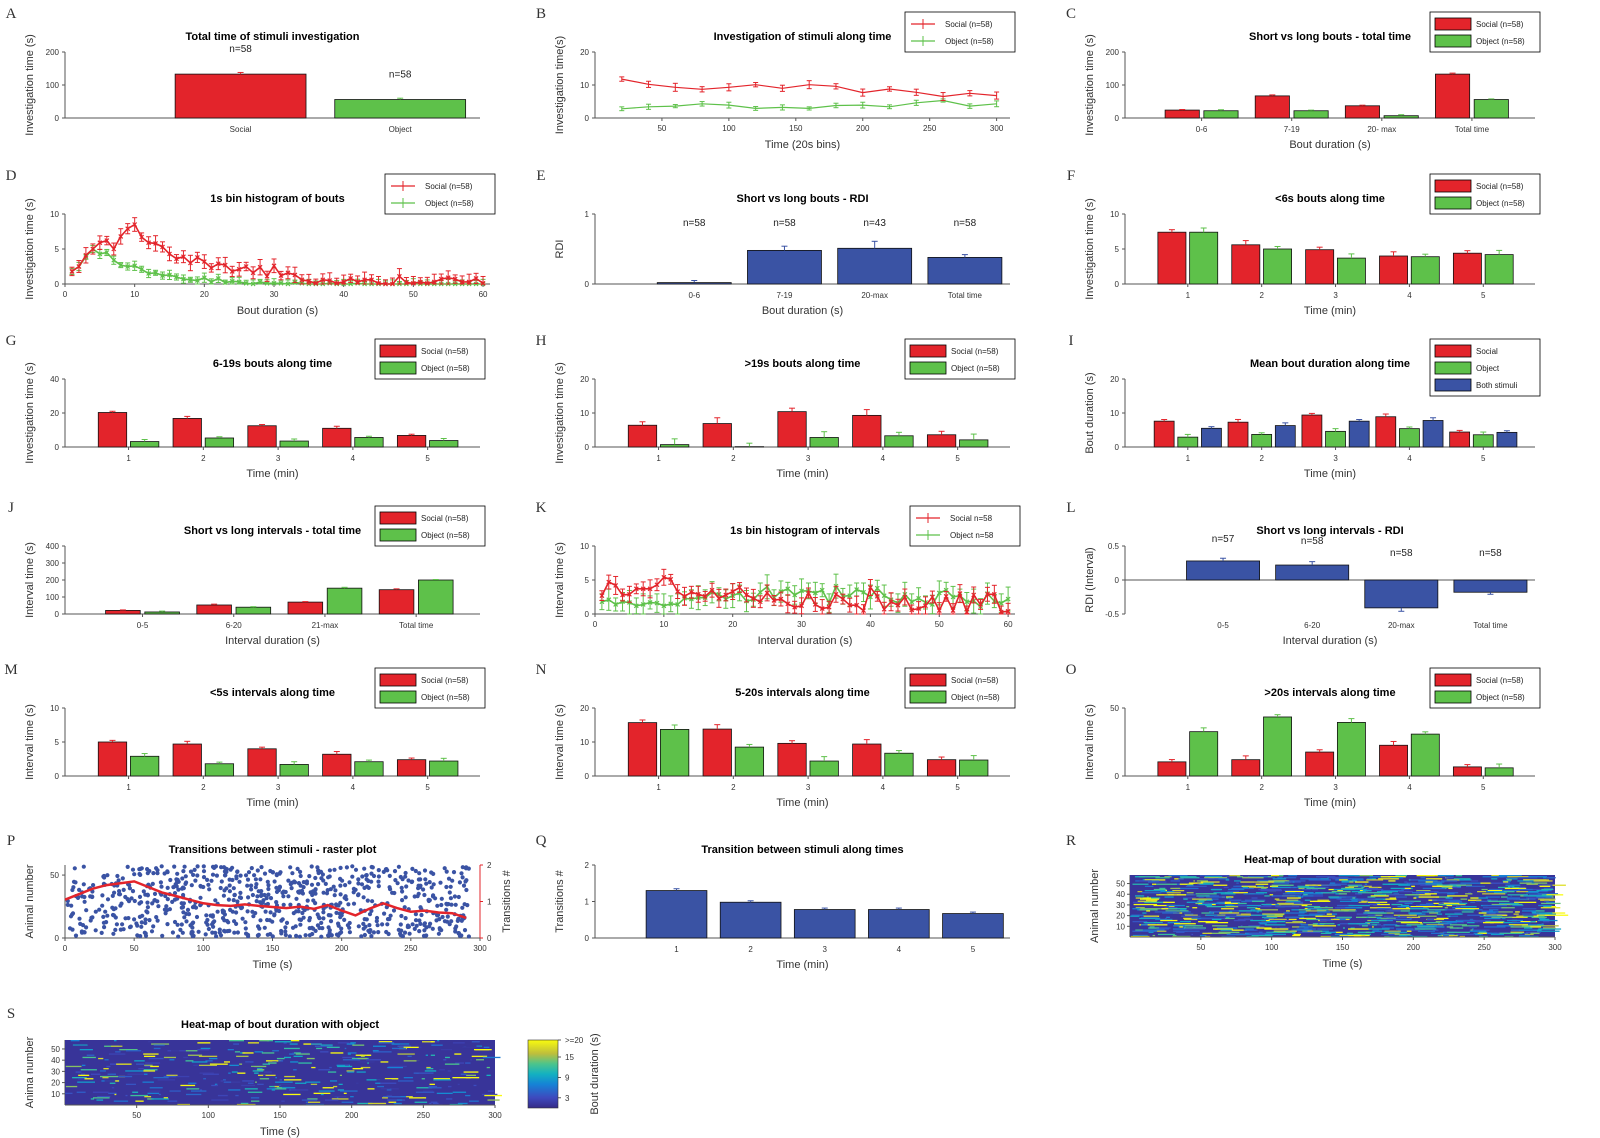 Image resolution: width=1600 pixels, height=1138 pixels. What do you see at coordinates (663, 624) in the screenshot?
I see `x-tick-label: 10` at bounding box center [663, 624].